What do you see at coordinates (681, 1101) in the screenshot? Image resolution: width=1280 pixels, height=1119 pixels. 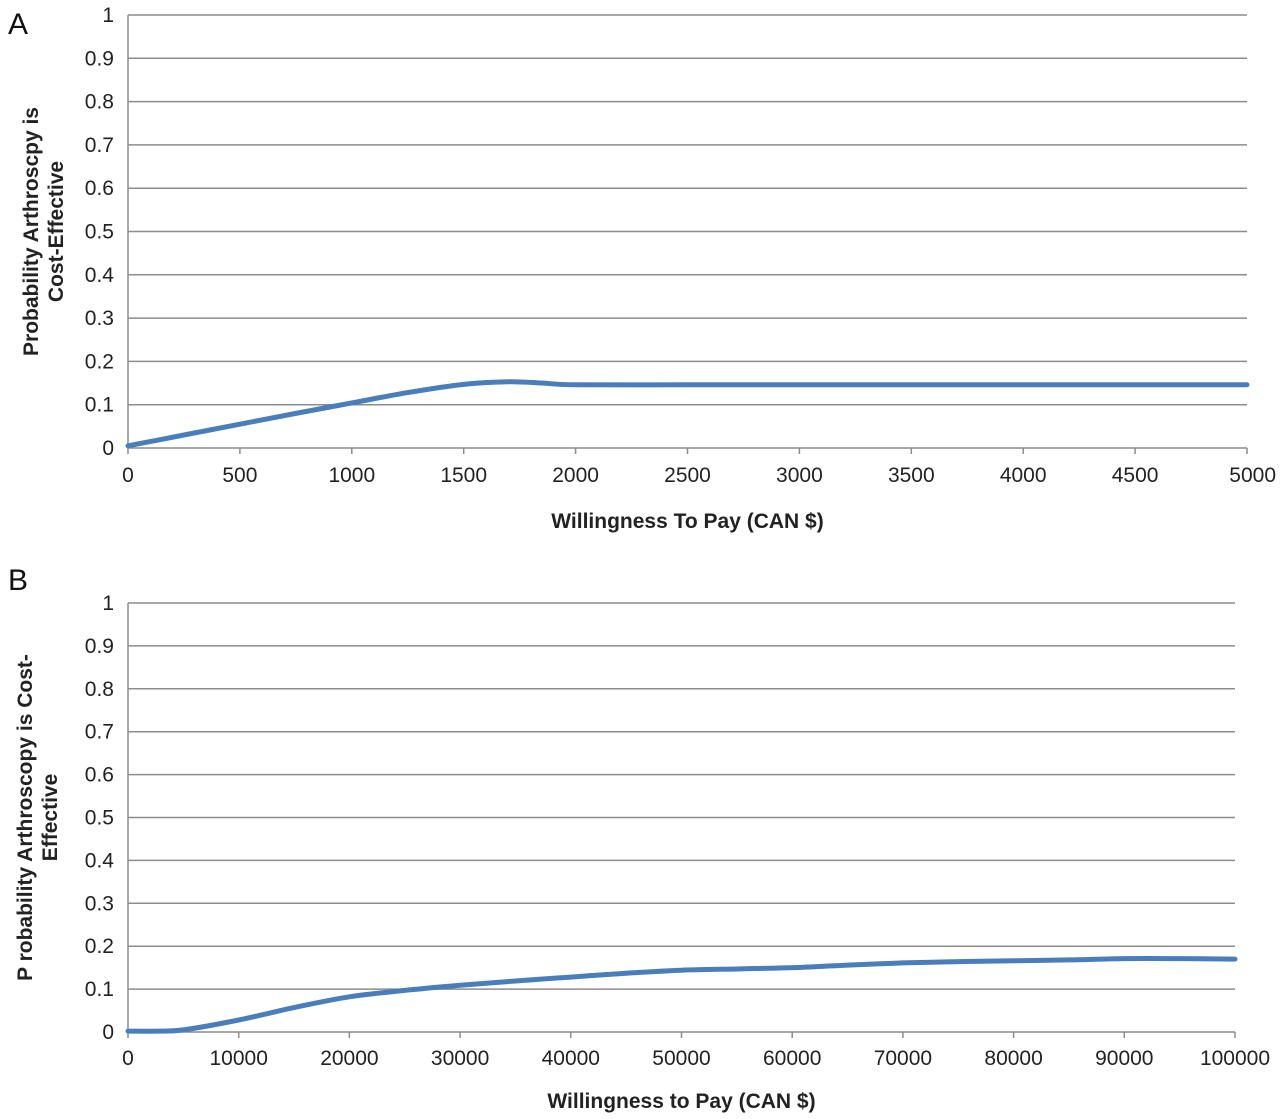 I see `x-axis-title: Willingness to Pay (CAN $)` at bounding box center [681, 1101].